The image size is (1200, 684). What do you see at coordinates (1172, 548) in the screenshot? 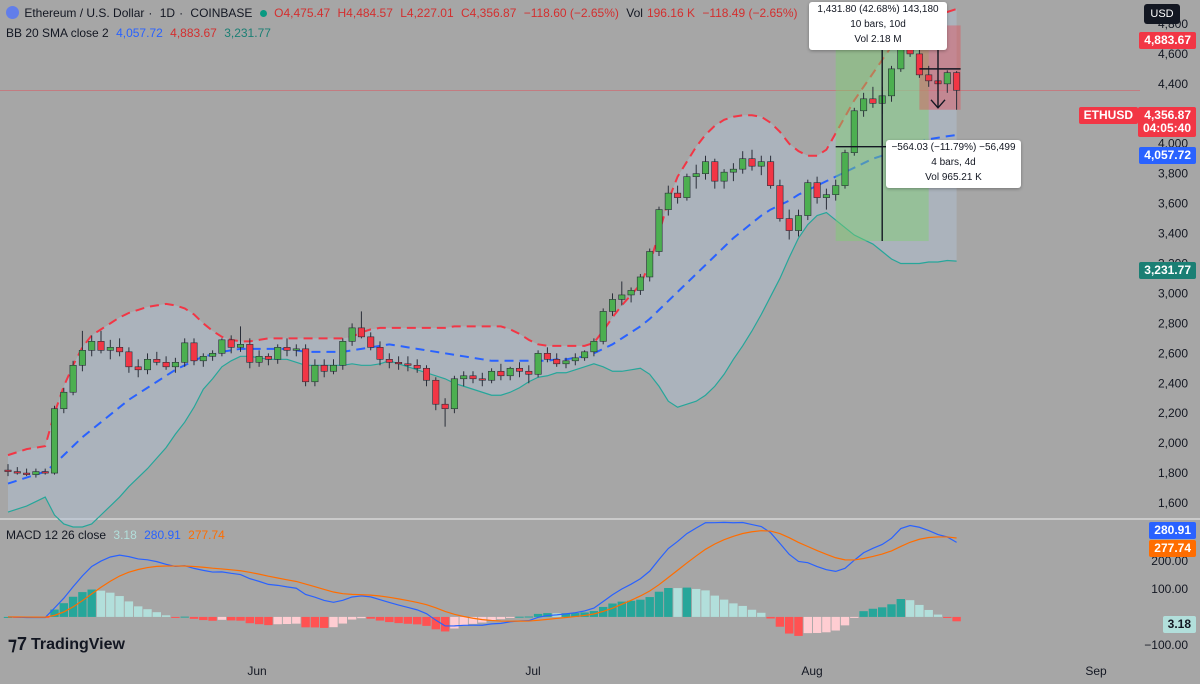
I see `signal-tag: 277.74` at bounding box center [1172, 548].